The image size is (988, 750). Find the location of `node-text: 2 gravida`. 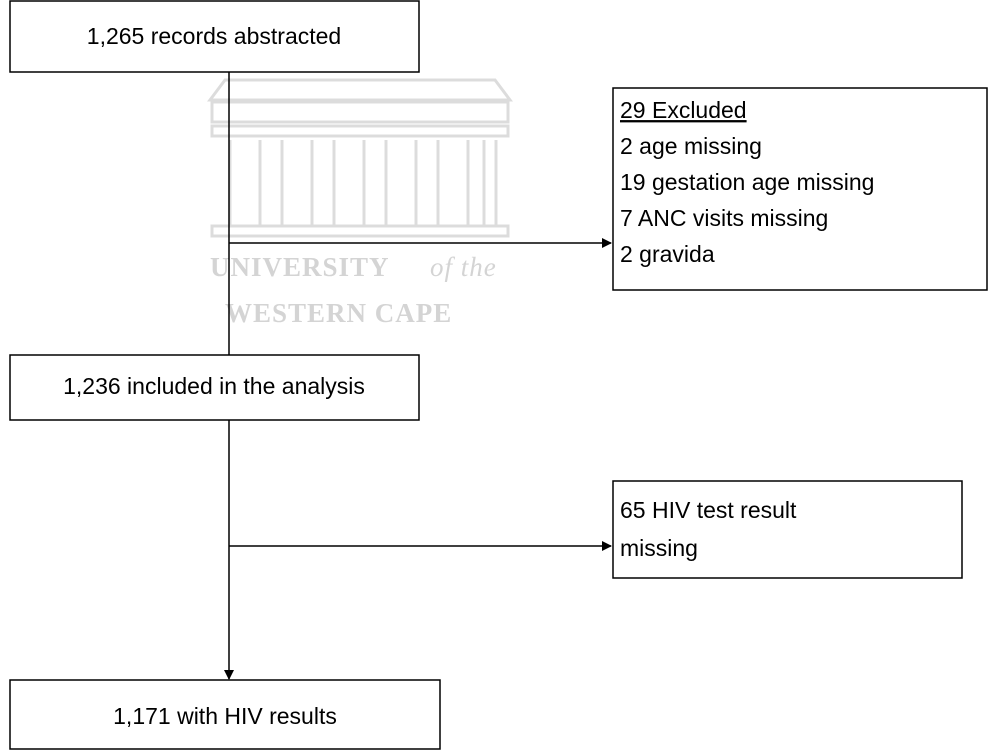

node-text: 2 gravida is located at coordinates (667, 254).